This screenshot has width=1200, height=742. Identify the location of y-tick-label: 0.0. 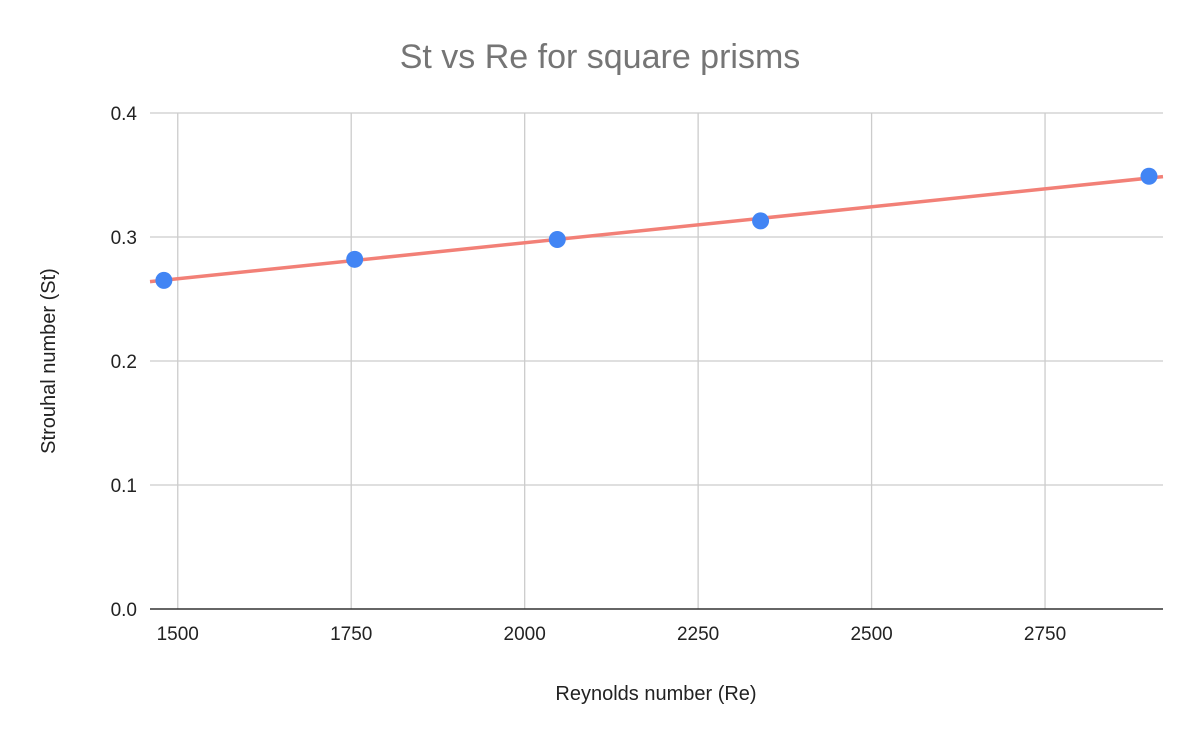
(124, 610).